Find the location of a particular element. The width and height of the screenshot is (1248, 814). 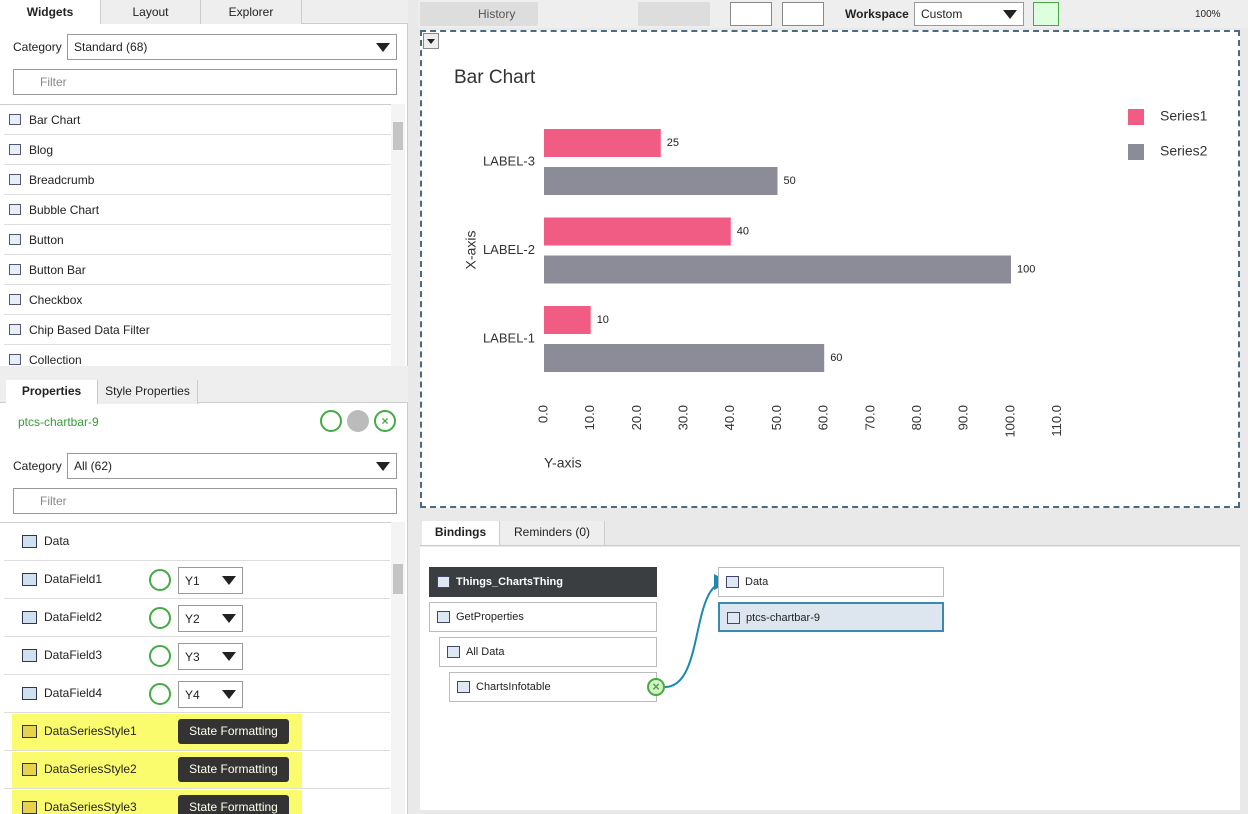

widget-name: Checkbox is located at coordinates (56, 300).